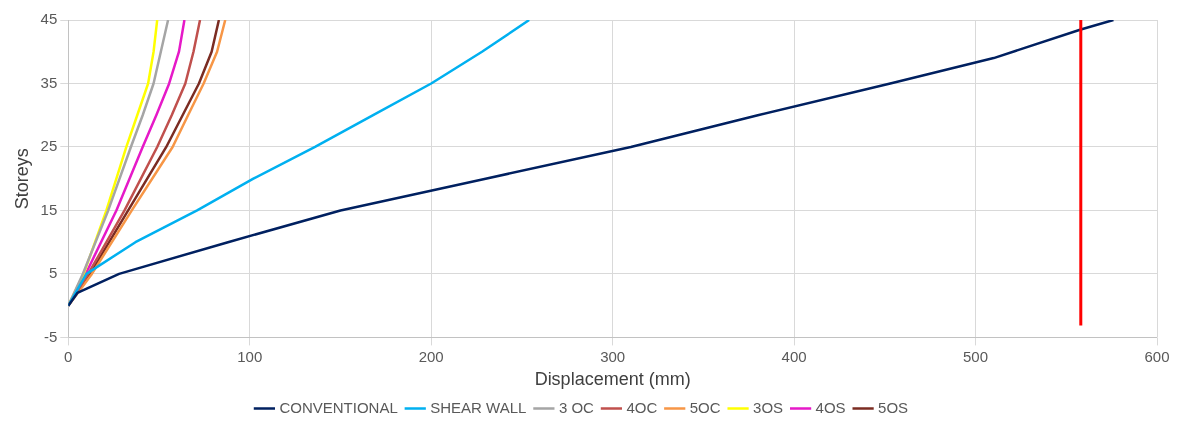  What do you see at coordinates (53, 273) in the screenshot?
I see `y-tick-label: 5` at bounding box center [53, 273].